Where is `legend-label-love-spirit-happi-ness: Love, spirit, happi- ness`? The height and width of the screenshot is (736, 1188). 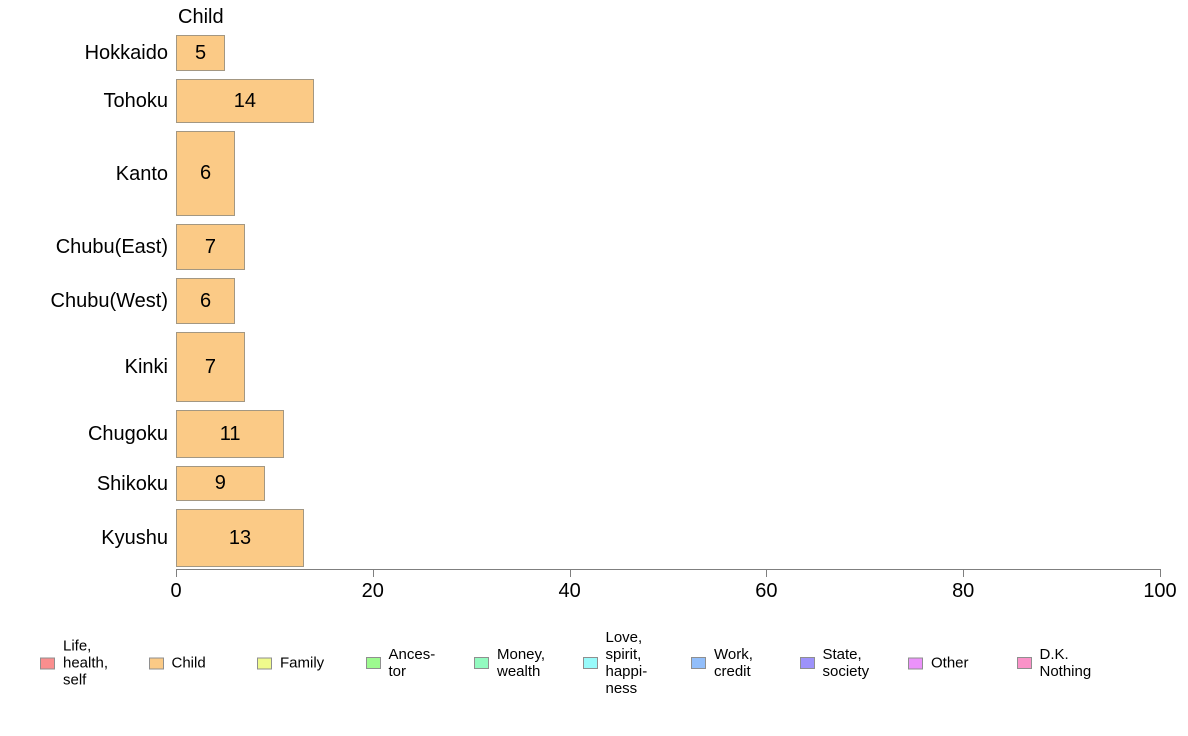
legend-label-love-spirit-happi-ness: Love, spirit, happi- ness is located at coordinates (626, 663).